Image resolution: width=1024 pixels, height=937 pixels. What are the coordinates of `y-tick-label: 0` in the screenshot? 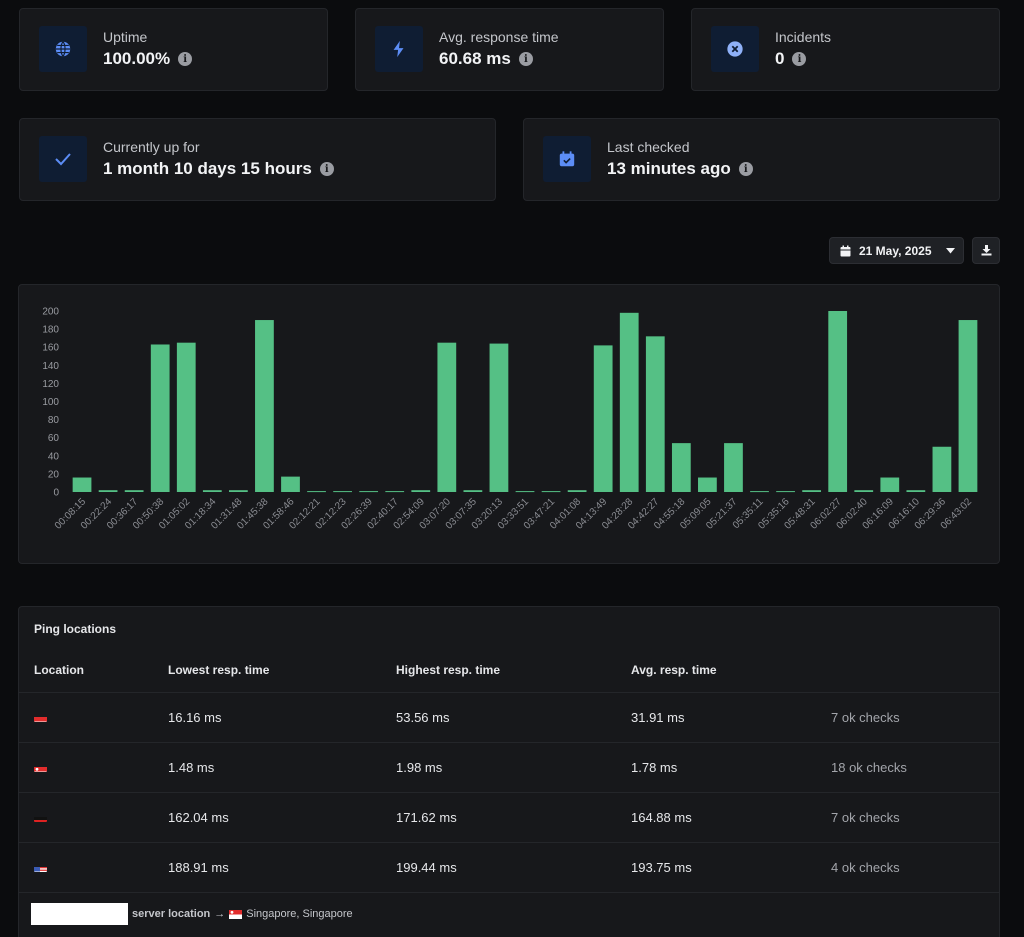 It's located at (56, 493).